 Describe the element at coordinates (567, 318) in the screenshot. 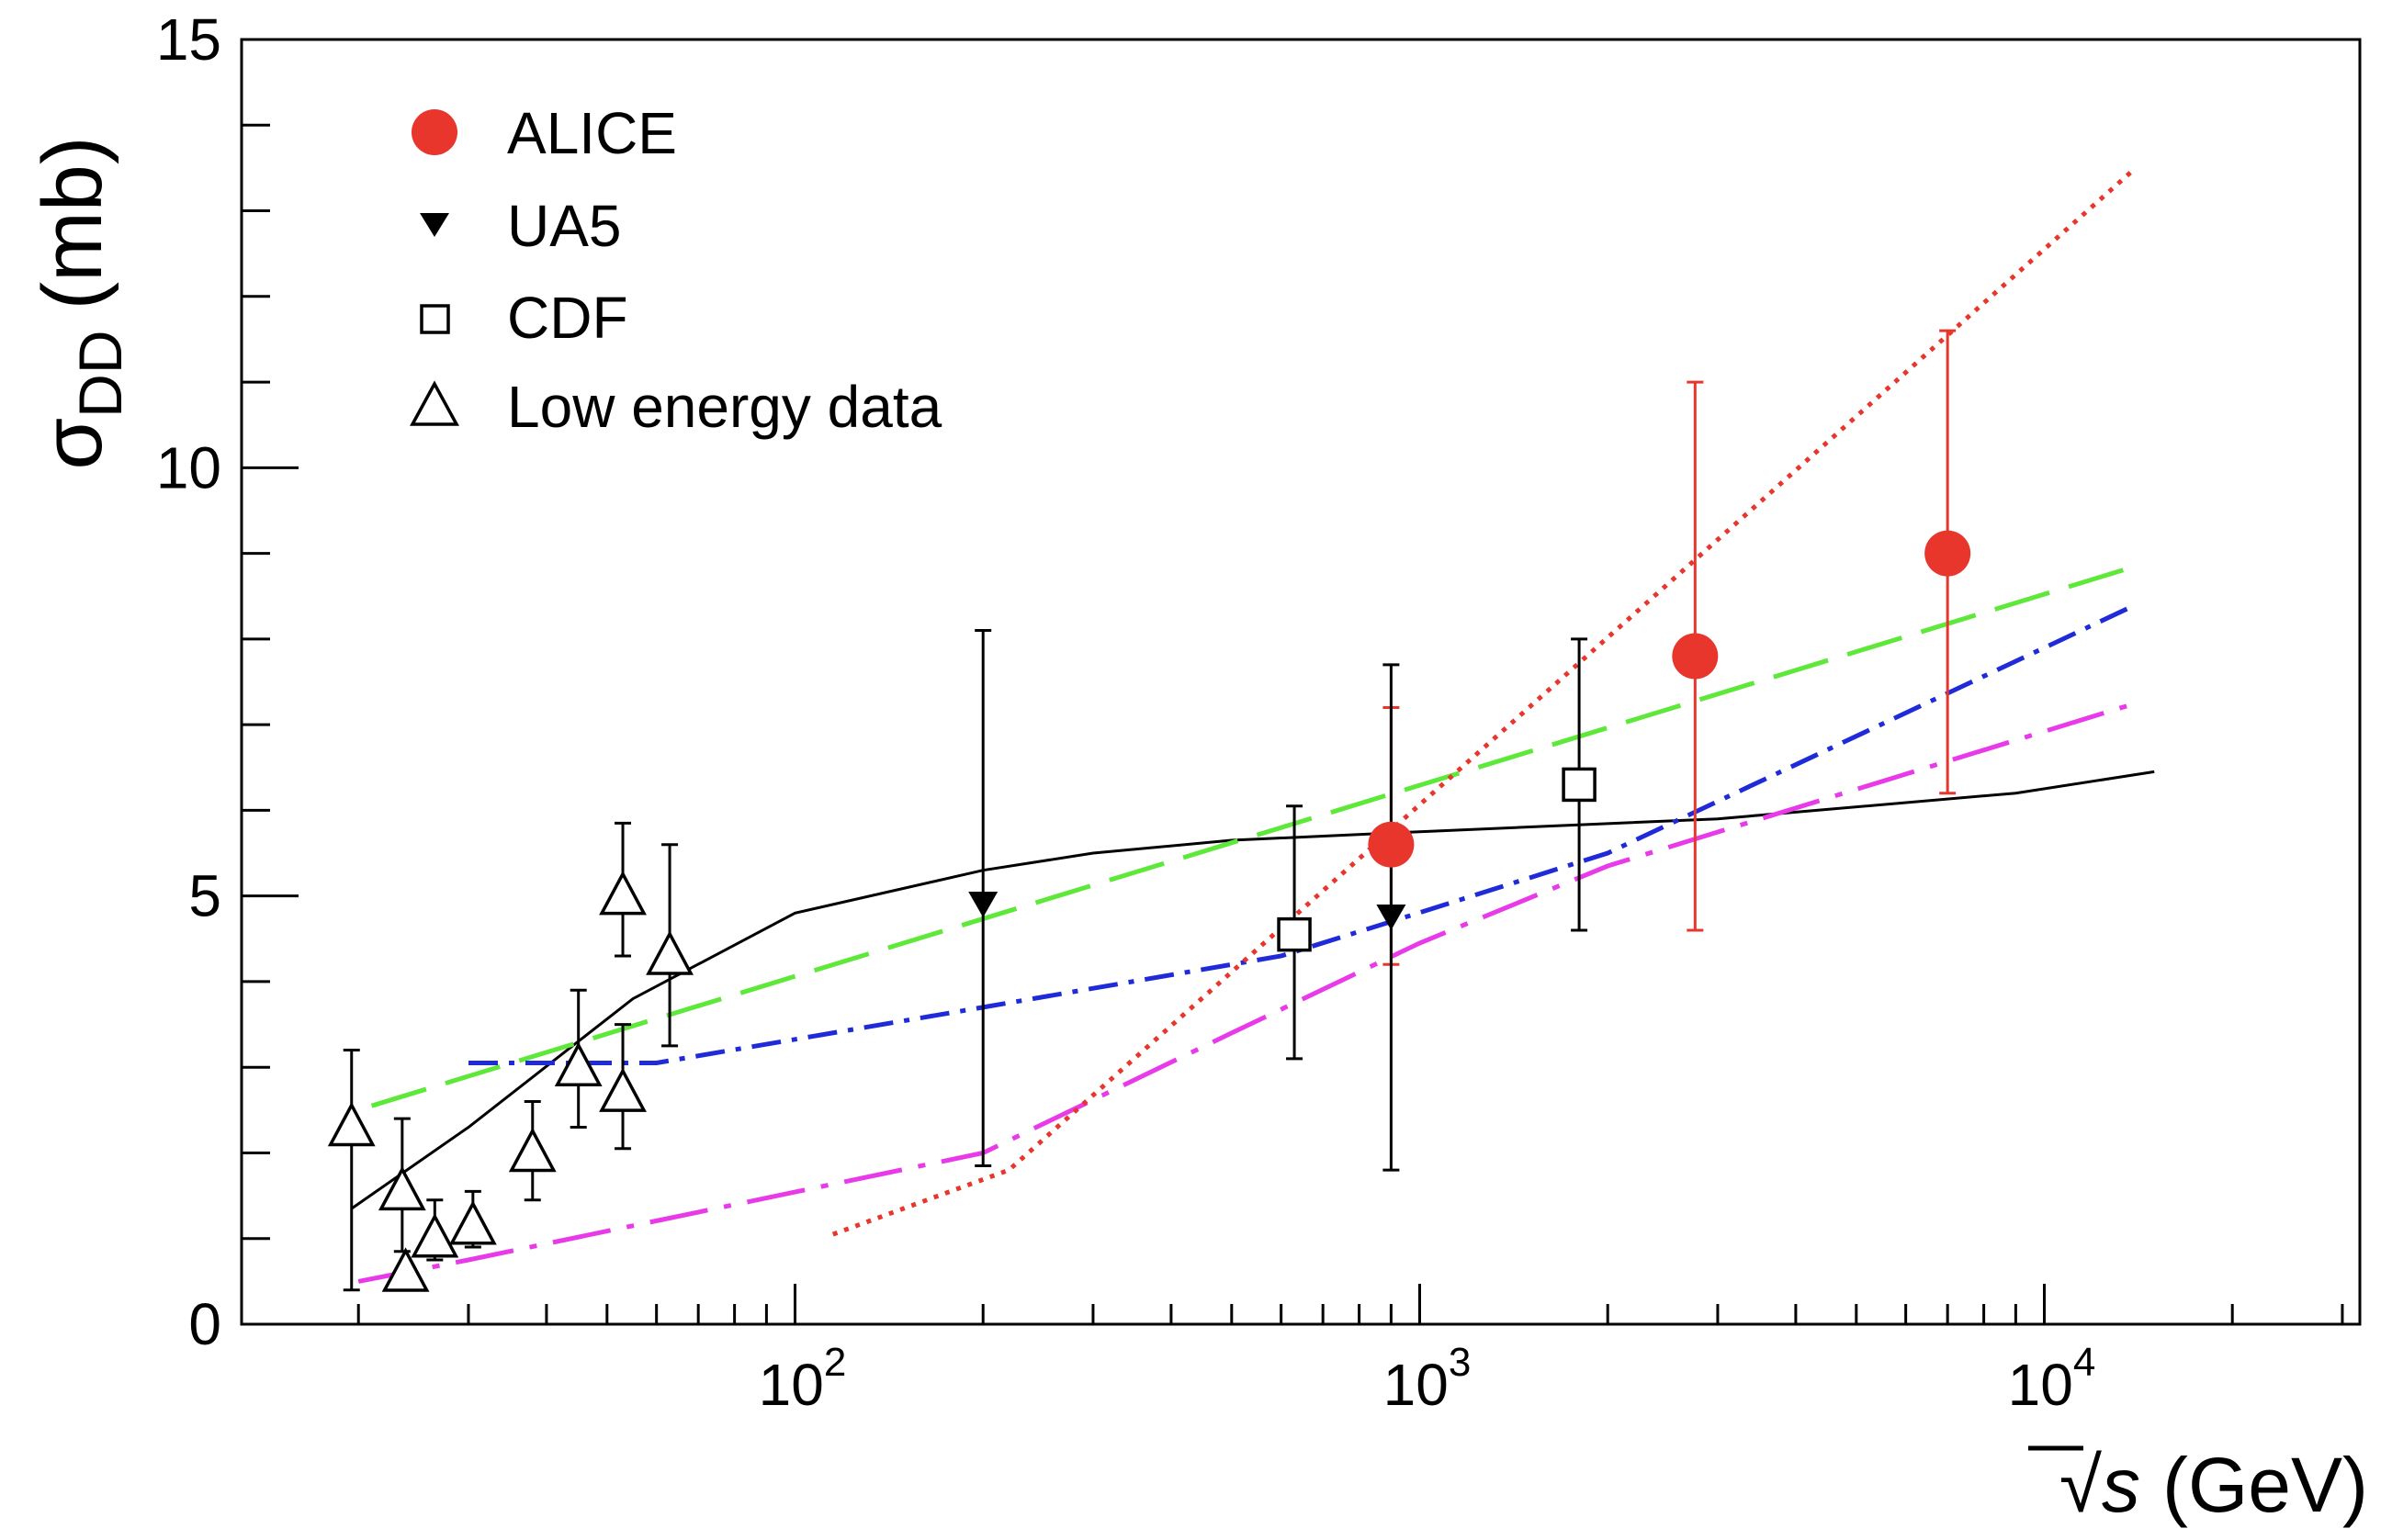

I see `legend-cdf-label: CDF` at that location.